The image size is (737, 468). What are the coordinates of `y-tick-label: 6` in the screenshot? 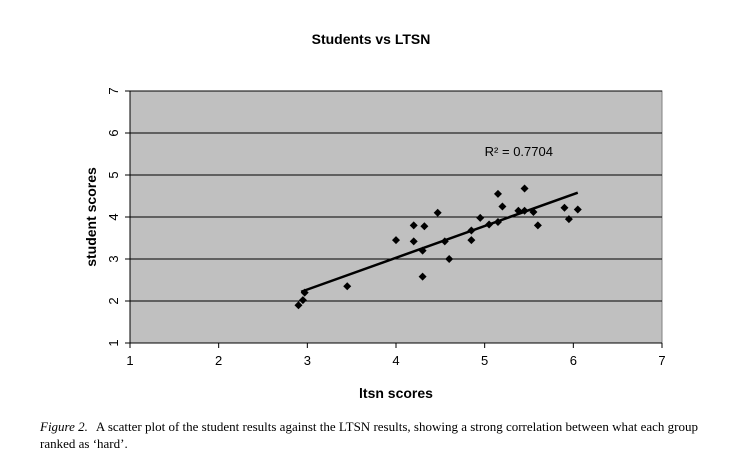 It's located at (113, 132).